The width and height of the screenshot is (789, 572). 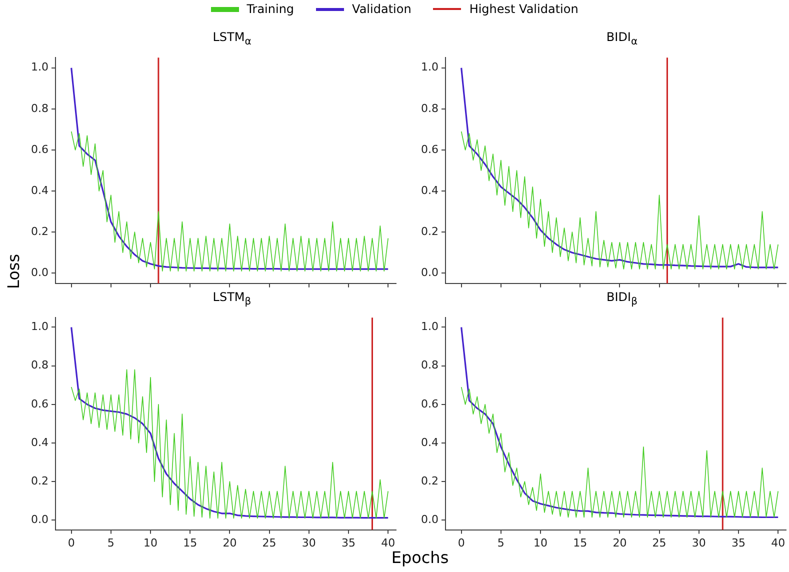 What do you see at coordinates (622, 299) in the screenshot?
I see `chart-title: BIDI$_{β}$` at bounding box center [622, 299].